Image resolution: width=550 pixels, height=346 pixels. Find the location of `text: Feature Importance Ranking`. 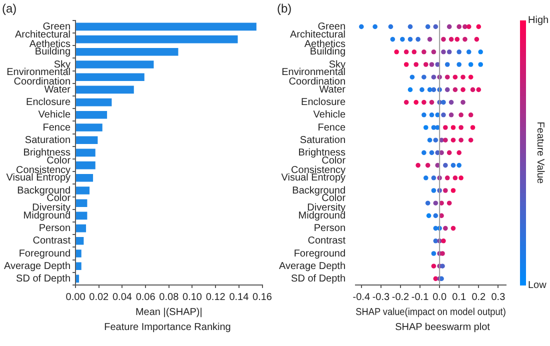

text: Feature Importance Ranking is located at coordinates (167, 327).